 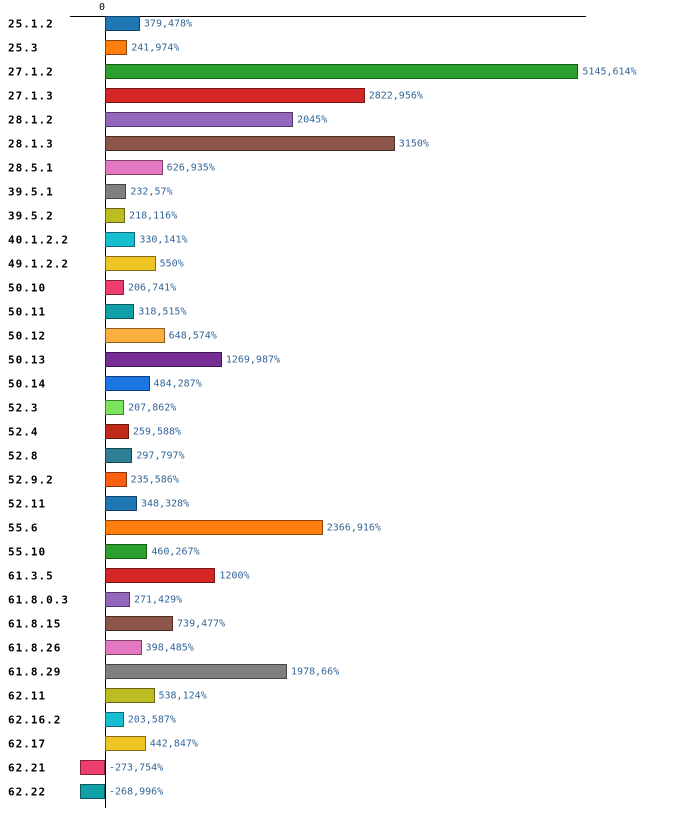 I want to click on category-label: 28.1.2, so click(x=31, y=120).